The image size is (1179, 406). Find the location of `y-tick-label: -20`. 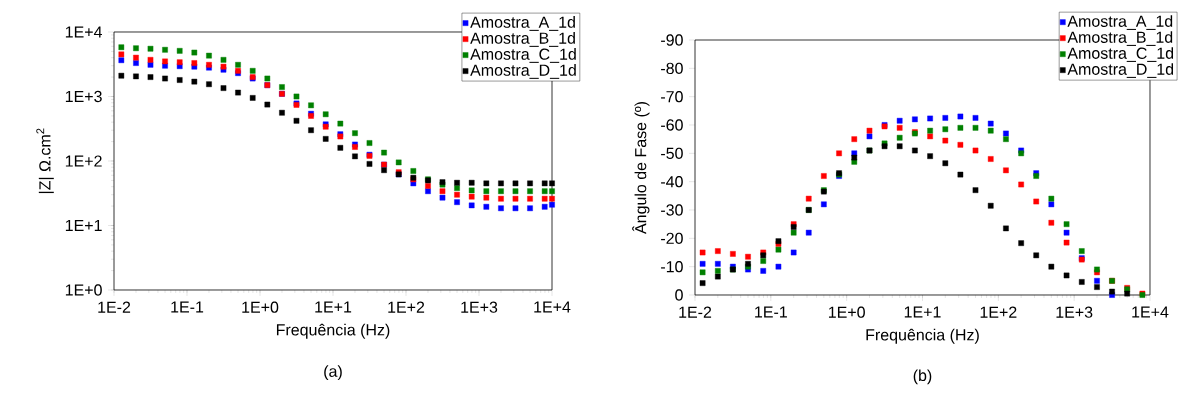

y-tick-label: -20 is located at coordinates (672, 238).